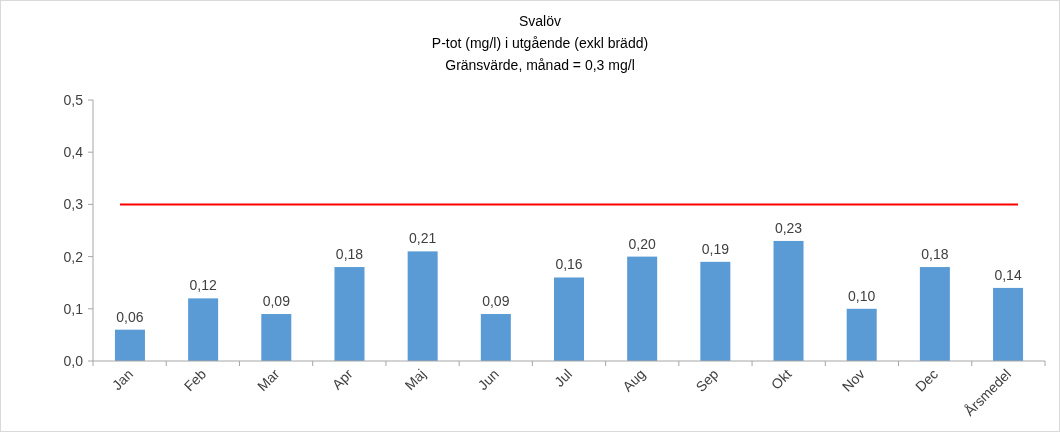 The width and height of the screenshot is (1060, 432). I want to click on text: Gränsvärde, månad = 0,3 mg/l, so click(540, 65).